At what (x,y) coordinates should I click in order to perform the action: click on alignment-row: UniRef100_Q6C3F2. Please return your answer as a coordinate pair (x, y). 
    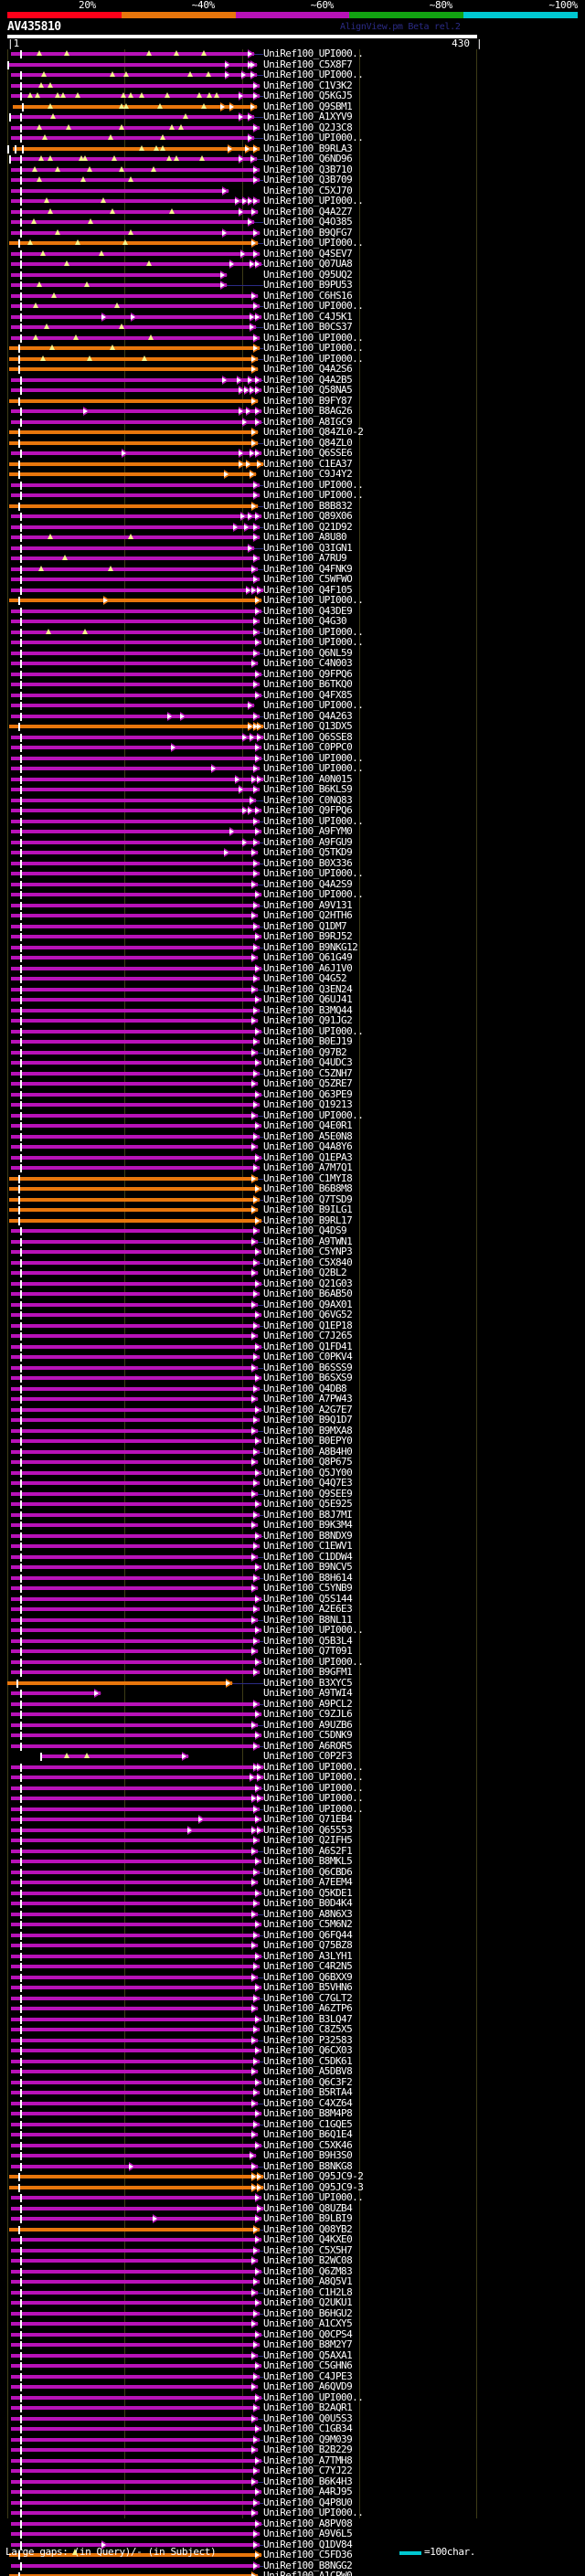
    Looking at the image, I should click on (293, 2082).